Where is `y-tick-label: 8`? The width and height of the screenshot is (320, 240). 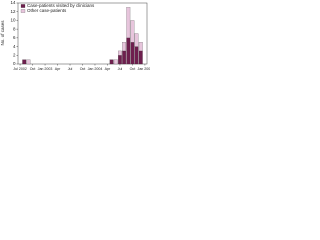
y-tick-label: 8 is located at coordinates (14, 28).